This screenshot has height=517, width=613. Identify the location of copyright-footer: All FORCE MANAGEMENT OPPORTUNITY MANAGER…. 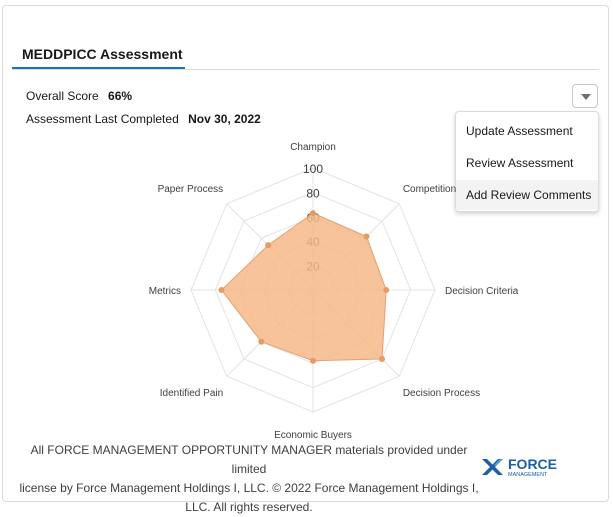
(249, 479).